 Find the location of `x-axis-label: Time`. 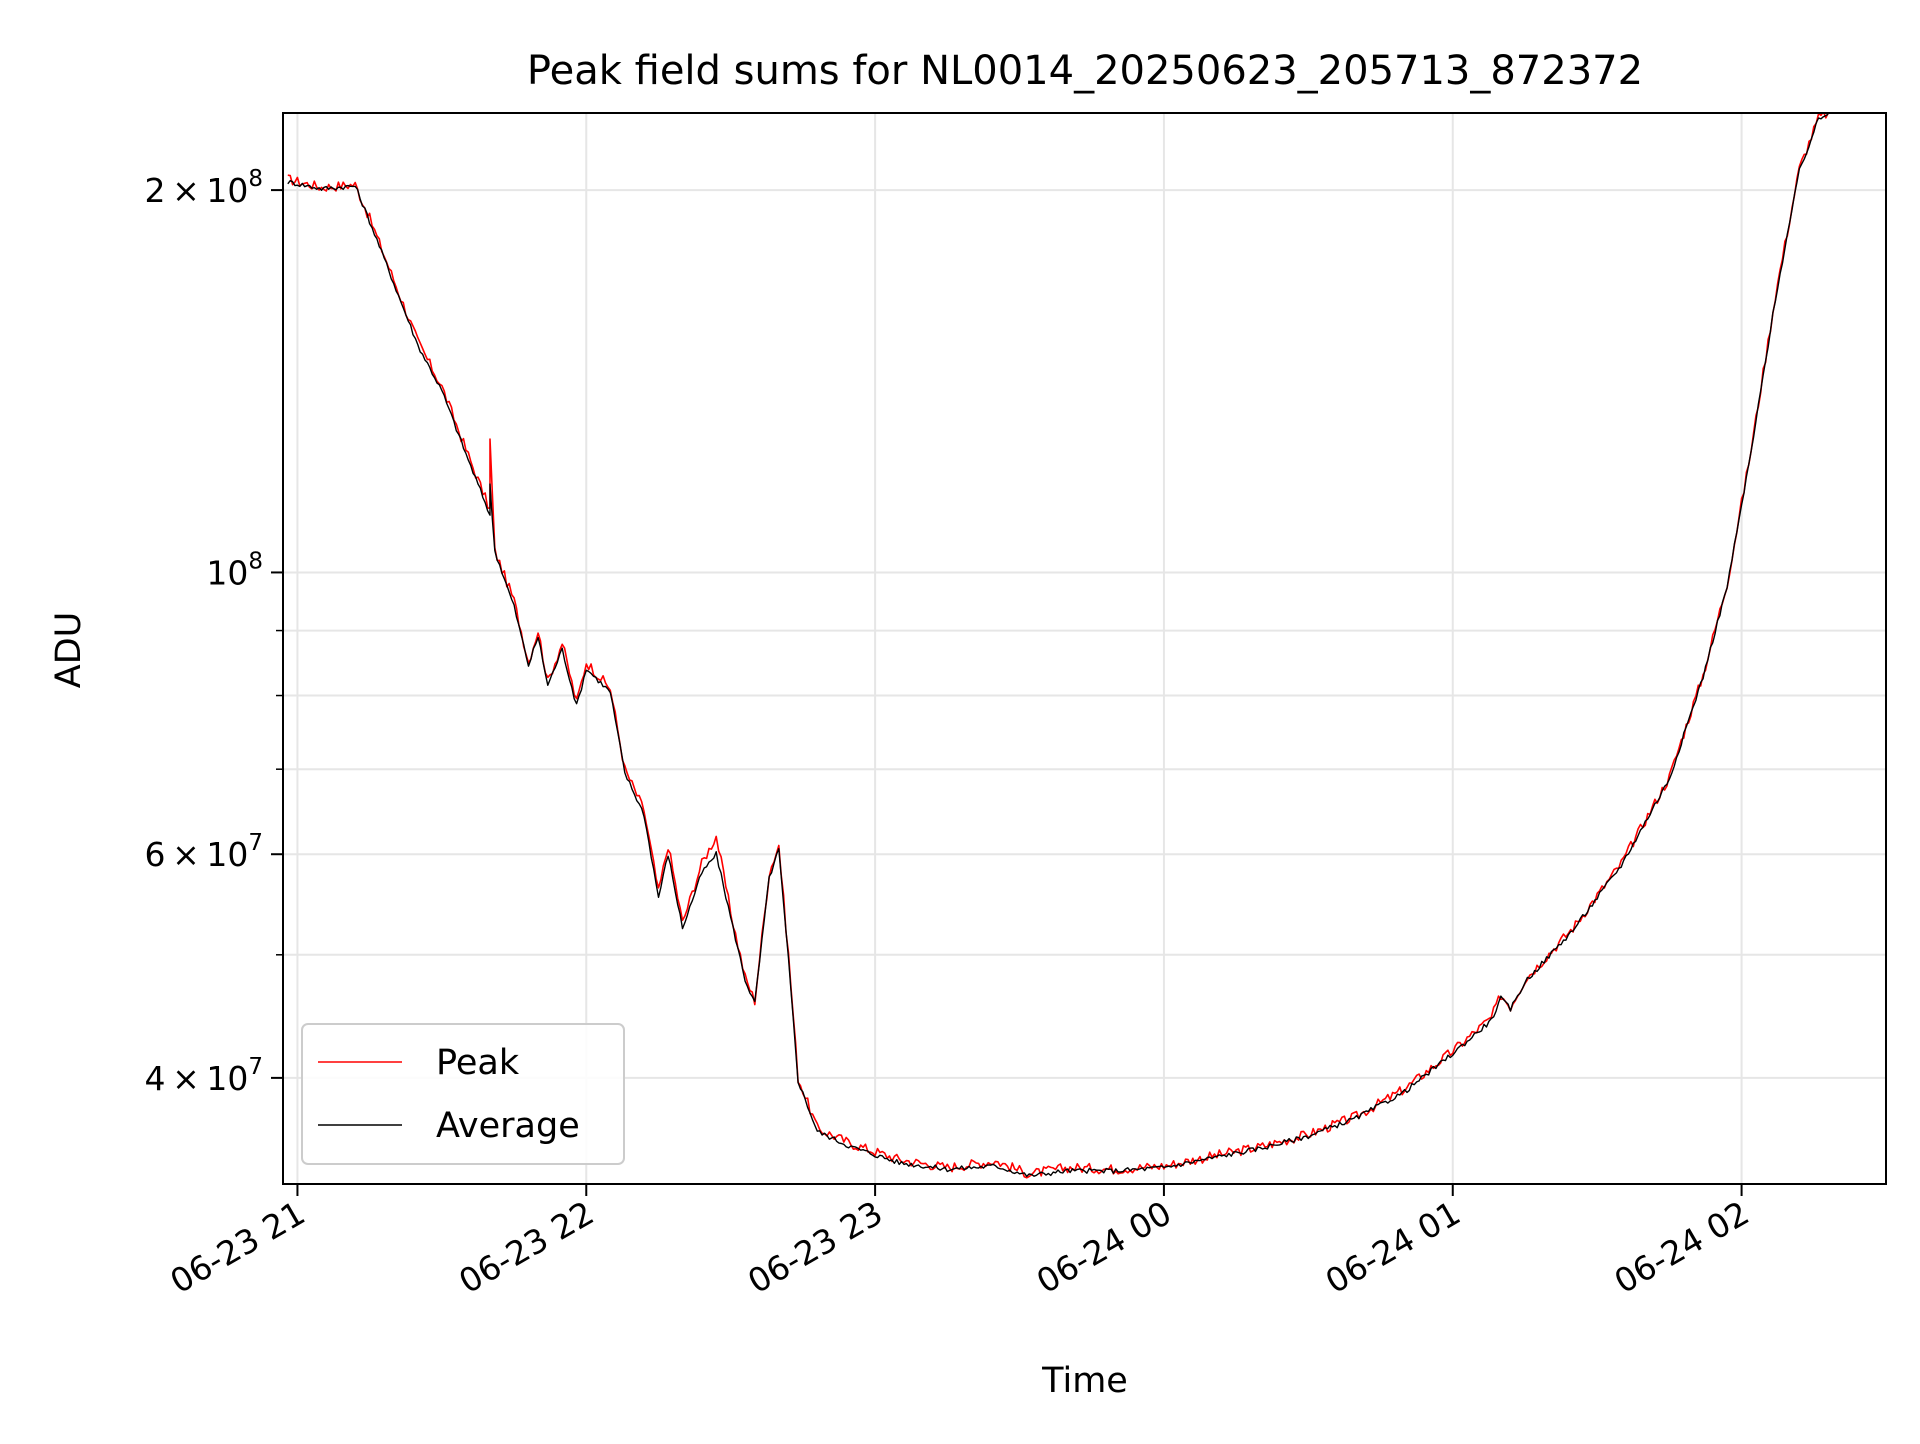

x-axis-label: Time is located at coordinates (1084, 1381).